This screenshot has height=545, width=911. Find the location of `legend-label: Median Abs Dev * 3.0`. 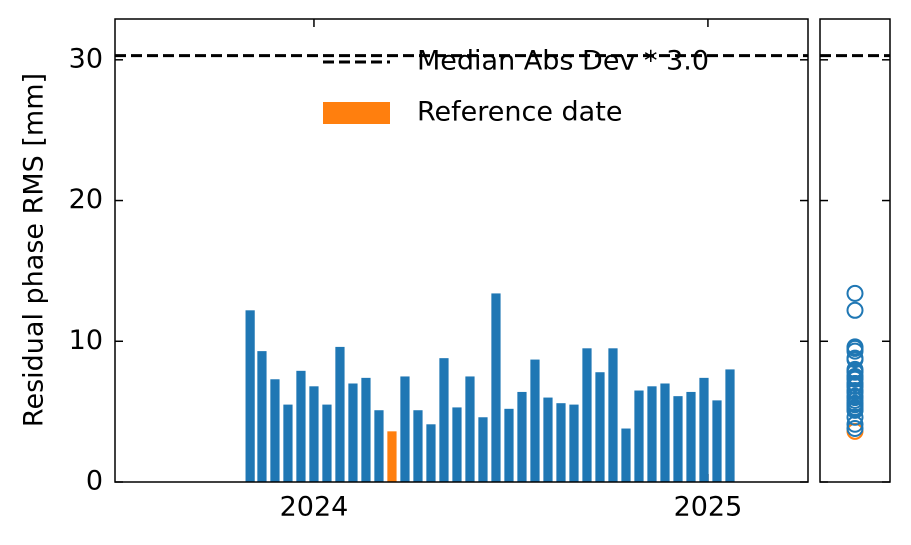

legend-label: Median Abs Dev * 3.0 is located at coordinates (563, 61).